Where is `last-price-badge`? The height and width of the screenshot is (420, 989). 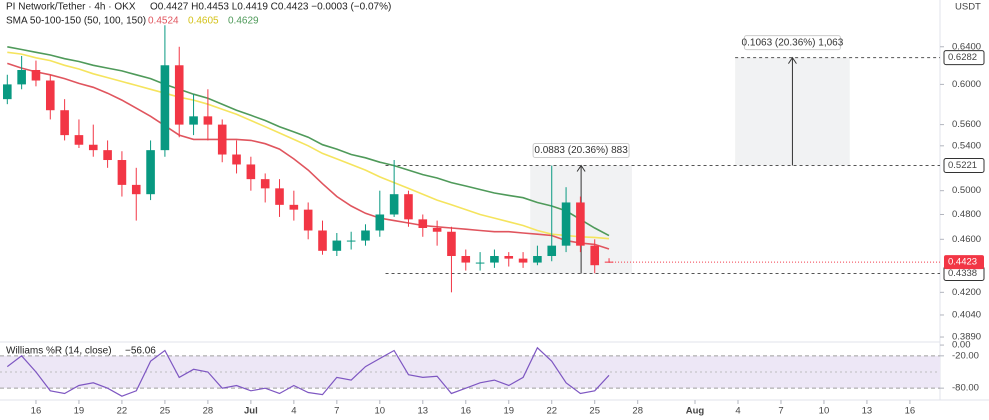 last-price-badge is located at coordinates (964, 262).